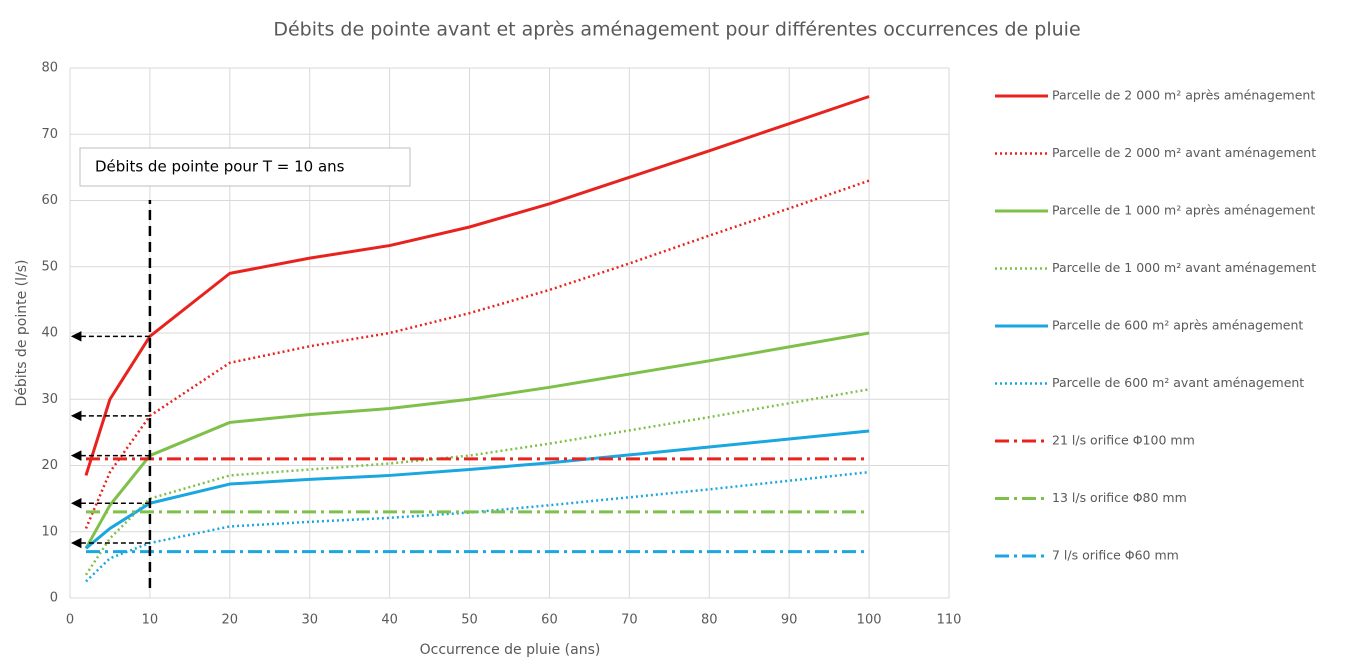  What do you see at coordinates (629, 620) in the screenshot?
I see `x-tick-label: 70` at bounding box center [629, 620].